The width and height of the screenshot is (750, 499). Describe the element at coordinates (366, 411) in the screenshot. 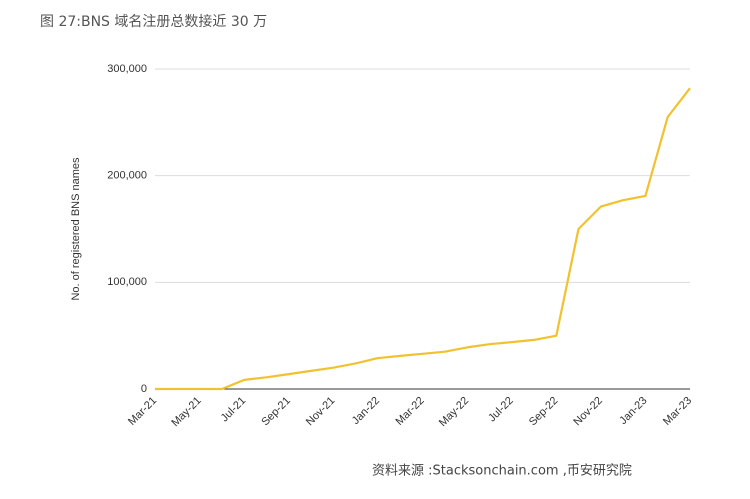

I see `x-tick-label: Jan-22` at that location.